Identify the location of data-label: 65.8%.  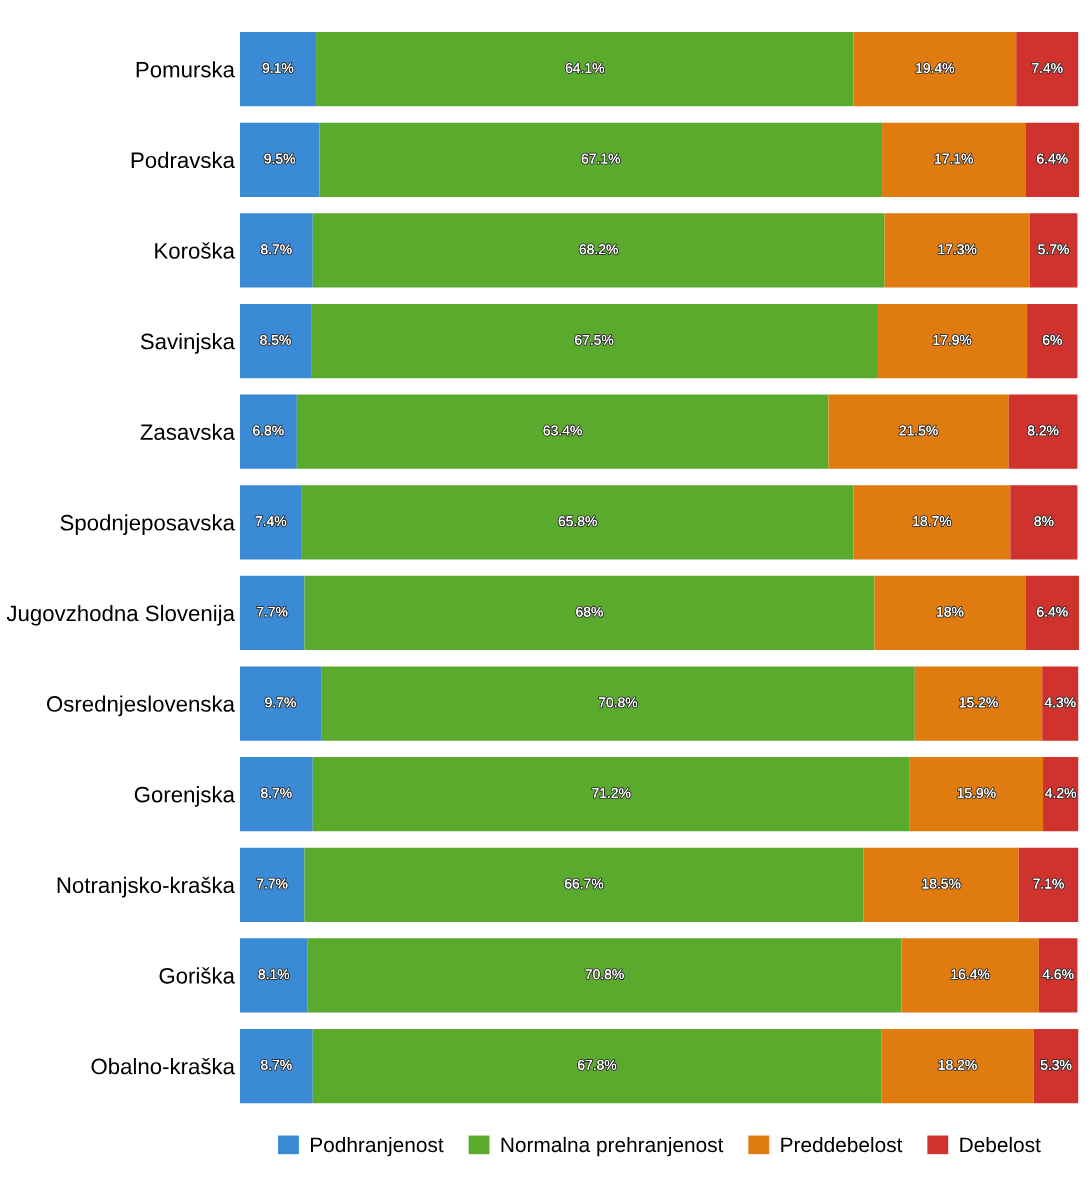
(577, 521).